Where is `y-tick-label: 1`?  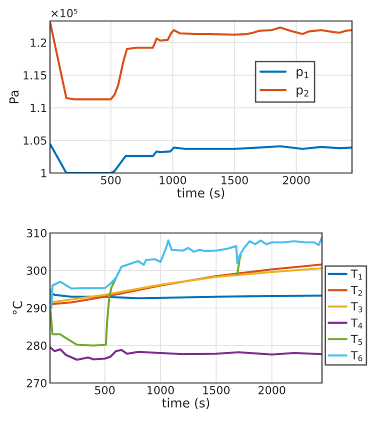
y-tick-label: 1 is located at coordinates (43, 173).